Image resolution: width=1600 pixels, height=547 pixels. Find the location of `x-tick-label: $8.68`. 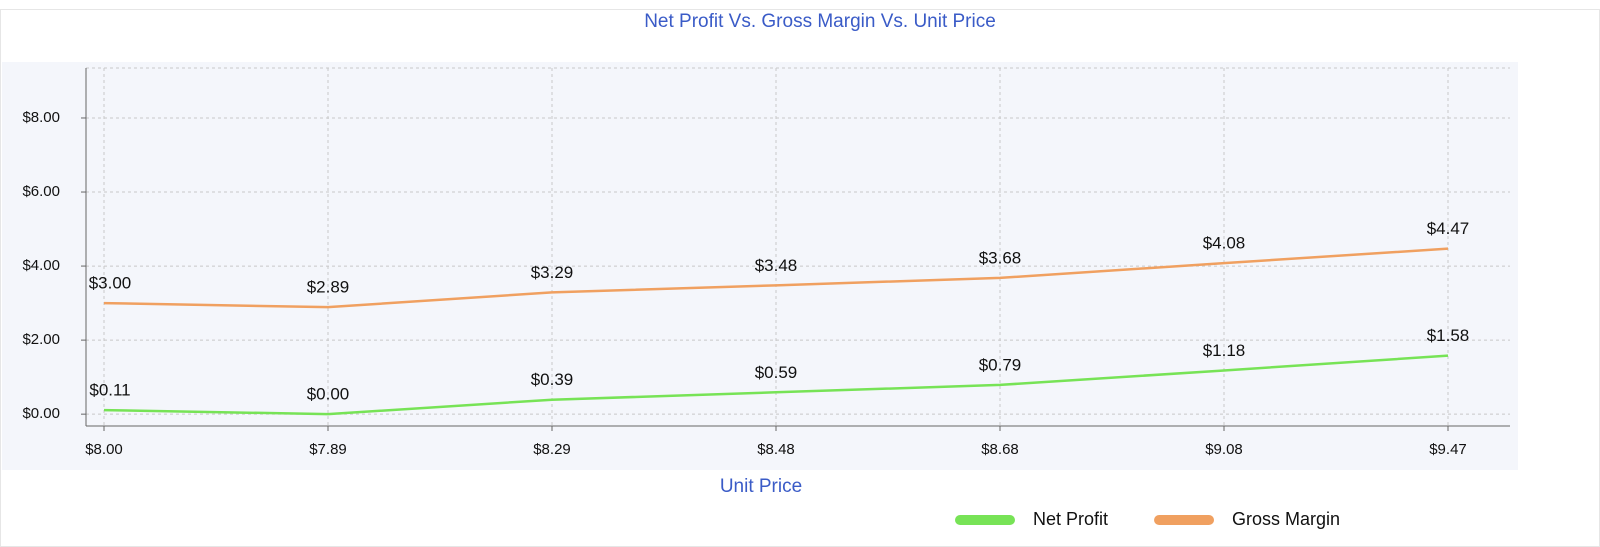

x-tick-label: $8.68 is located at coordinates (1000, 449).